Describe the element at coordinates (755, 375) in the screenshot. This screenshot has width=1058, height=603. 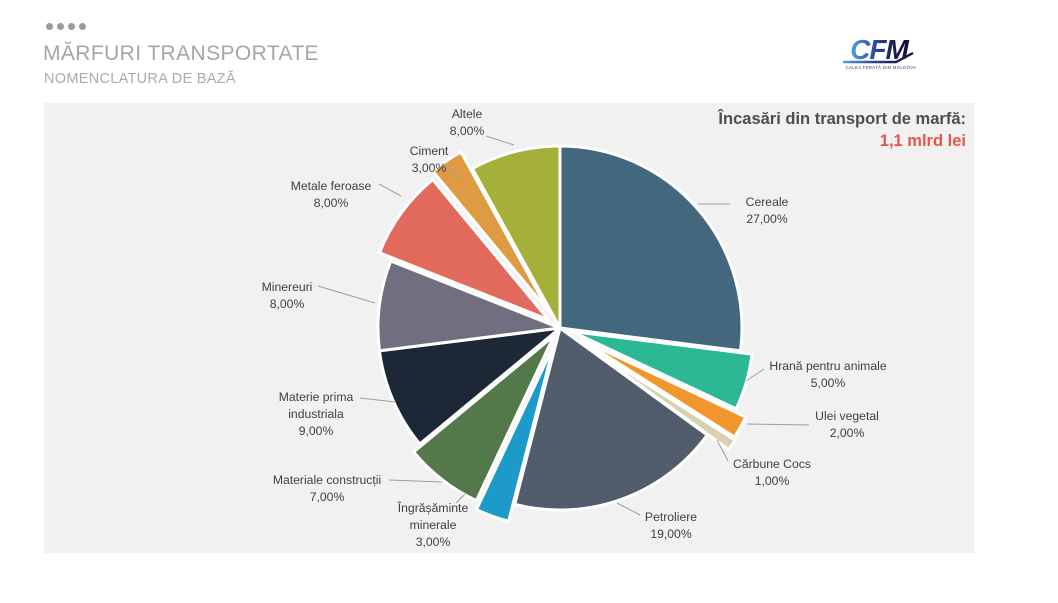
I see `leader-line-hrana-pentru-animale` at that location.